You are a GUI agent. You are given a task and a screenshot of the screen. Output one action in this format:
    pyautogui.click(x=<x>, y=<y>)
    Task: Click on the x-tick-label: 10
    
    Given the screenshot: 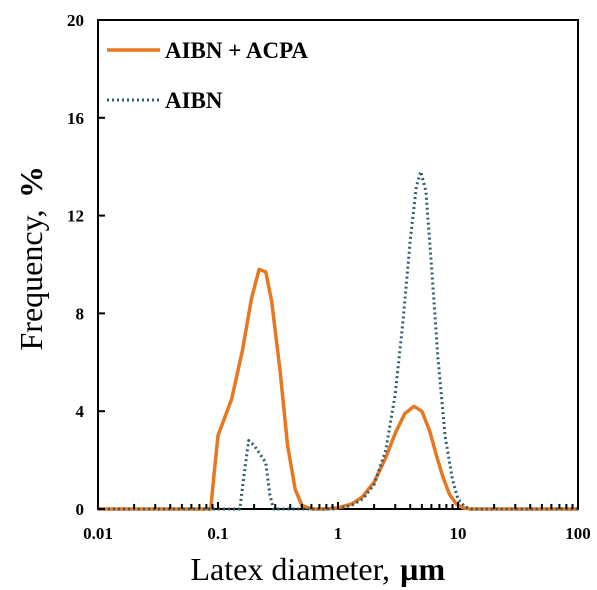 What is the action you would take?
    pyautogui.click(x=458, y=533)
    